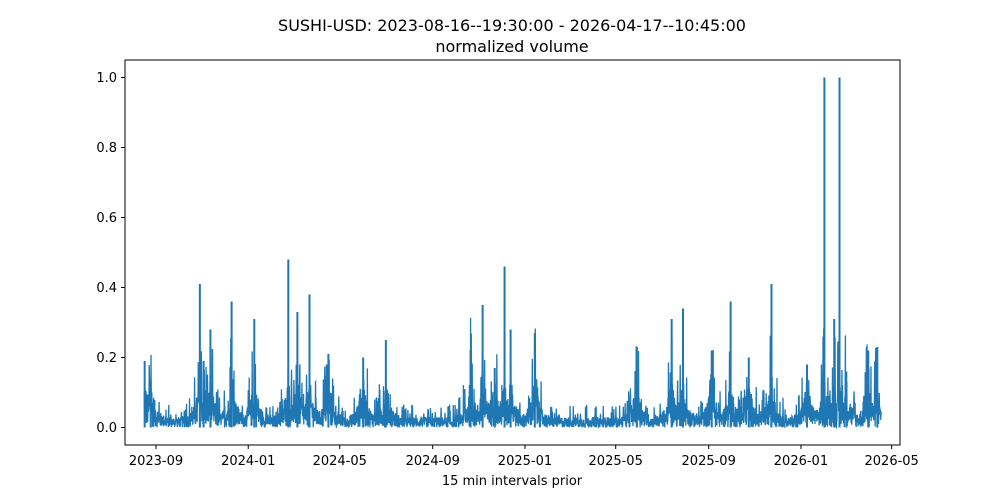  Describe the element at coordinates (340, 461) in the screenshot. I see `x-tick-label: 2024-05` at that location.